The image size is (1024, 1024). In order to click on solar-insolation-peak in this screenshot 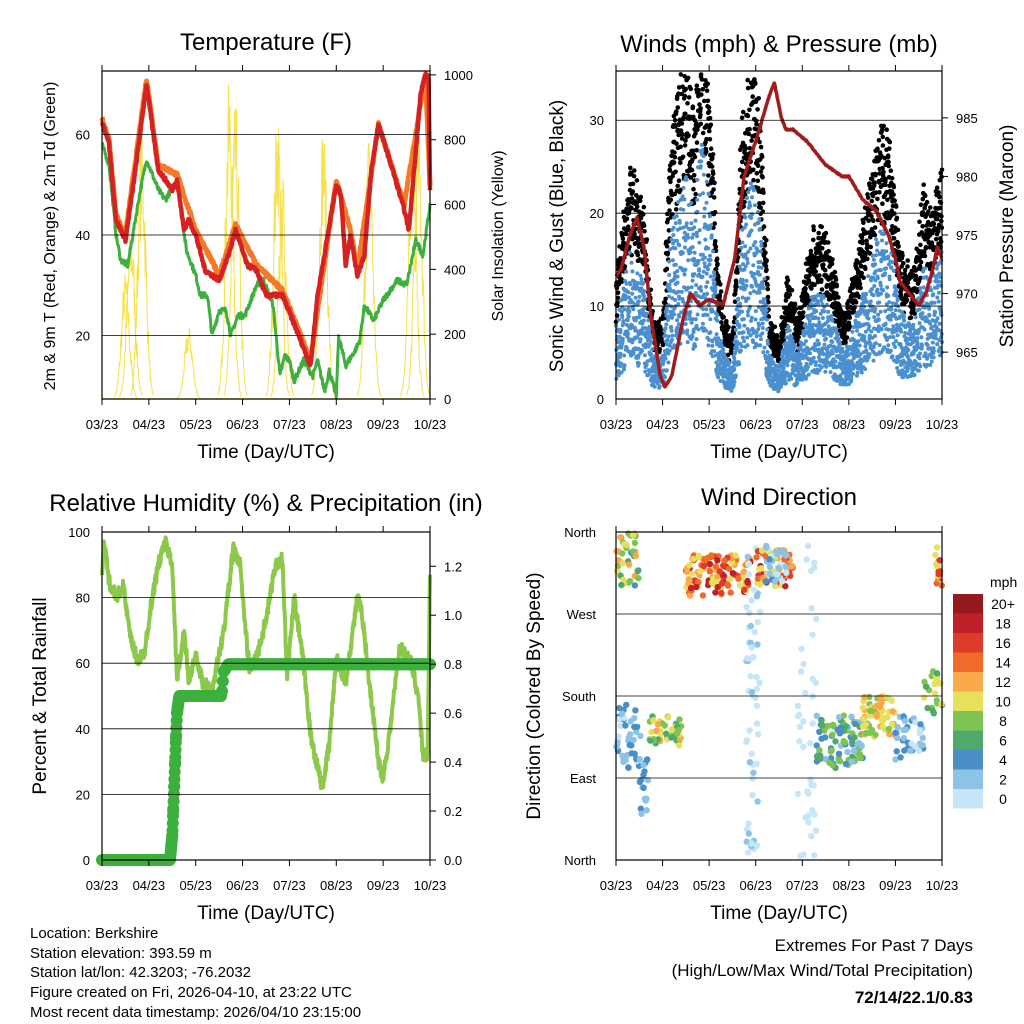, I will do `click(188, 363)`.